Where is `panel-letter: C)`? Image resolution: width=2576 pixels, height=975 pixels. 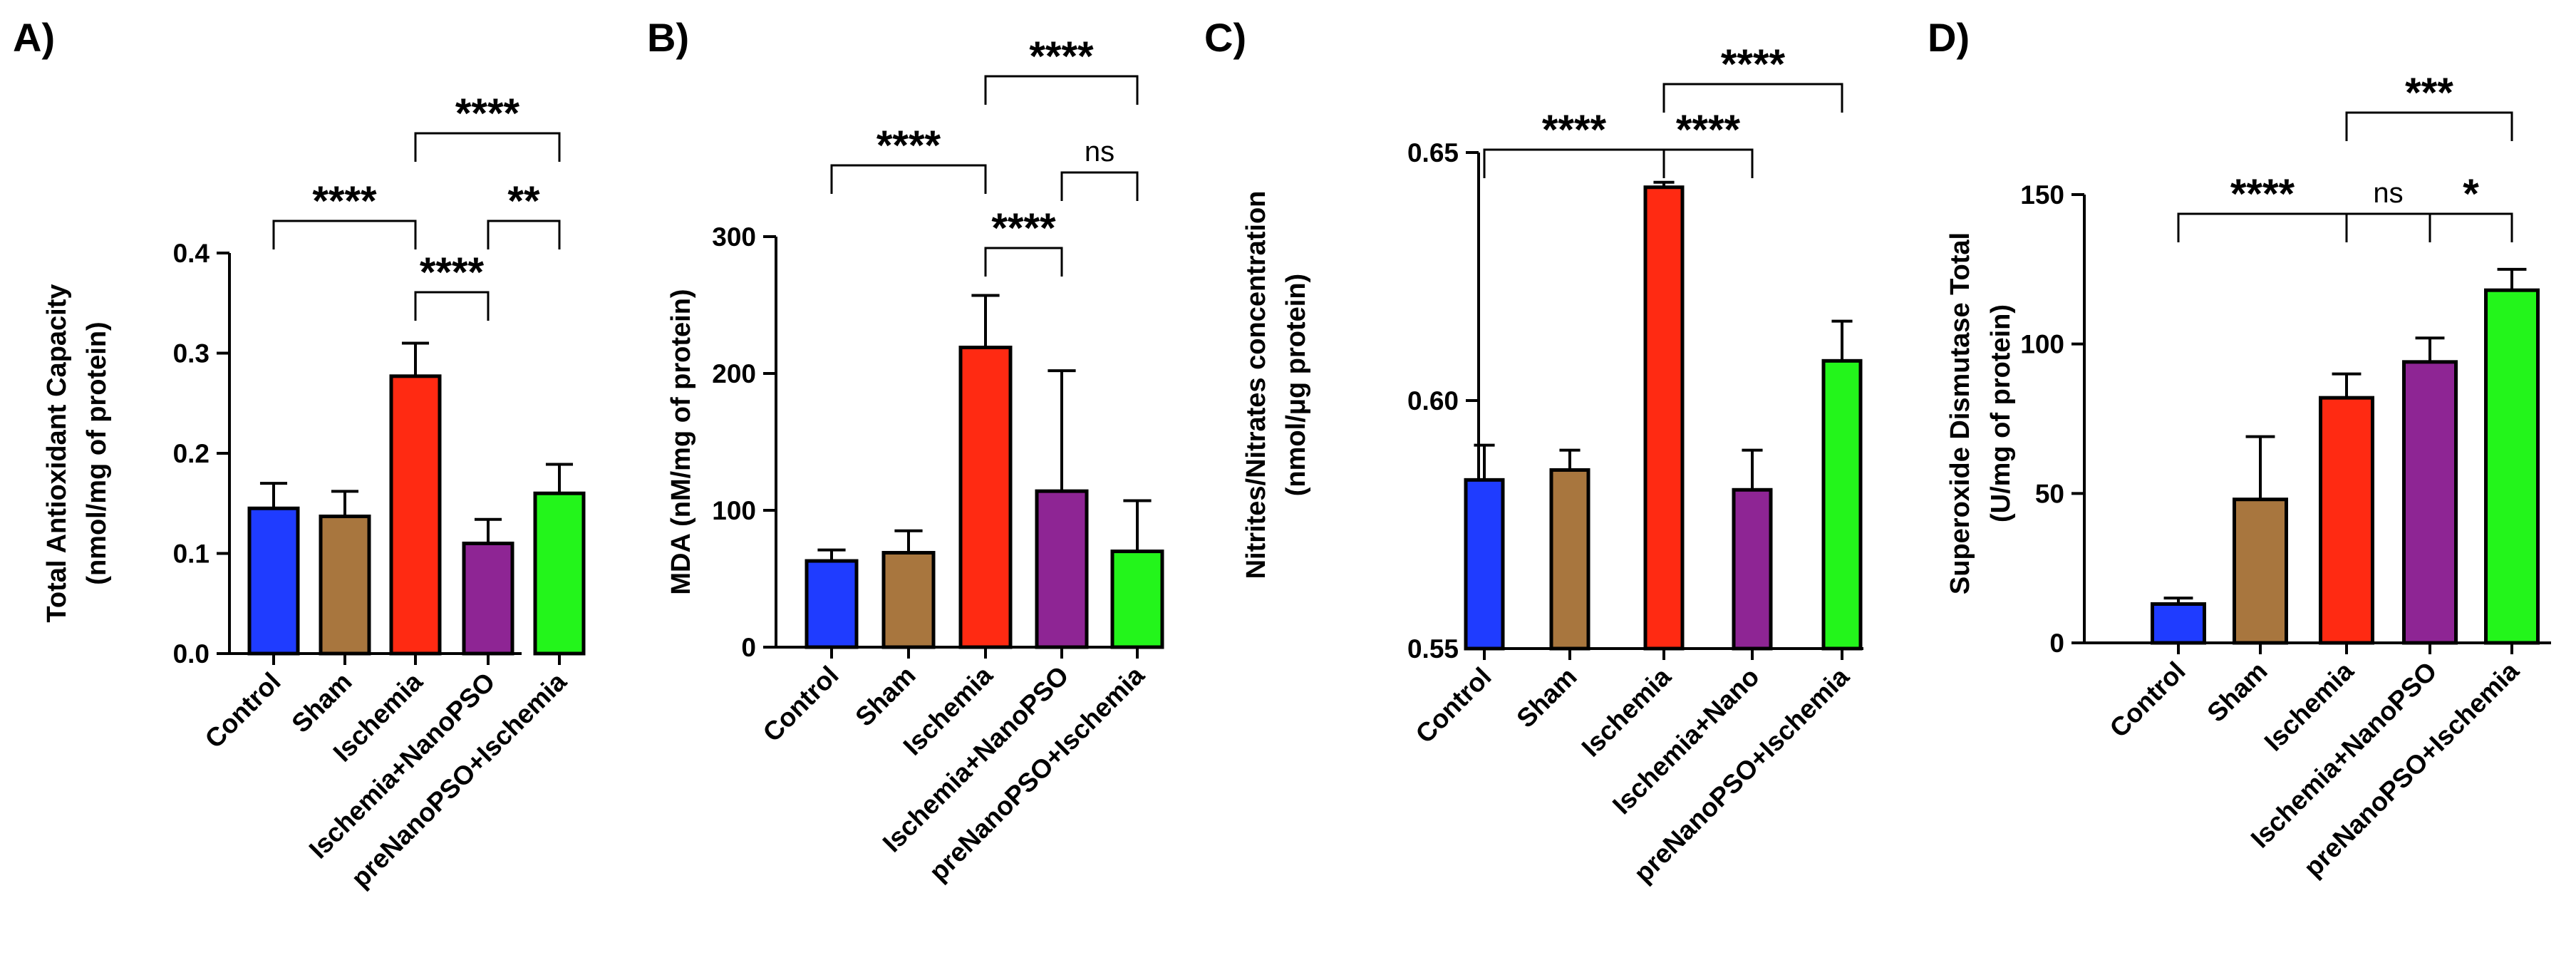
panel-letter: C) is located at coordinates (1225, 37).